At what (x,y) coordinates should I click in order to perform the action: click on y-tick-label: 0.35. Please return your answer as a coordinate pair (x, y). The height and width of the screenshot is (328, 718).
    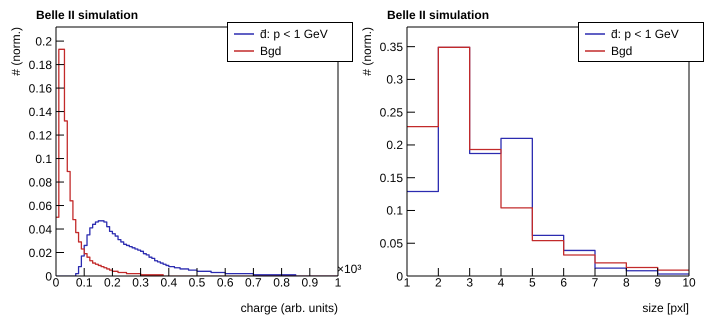
    Looking at the image, I should click on (392, 47).